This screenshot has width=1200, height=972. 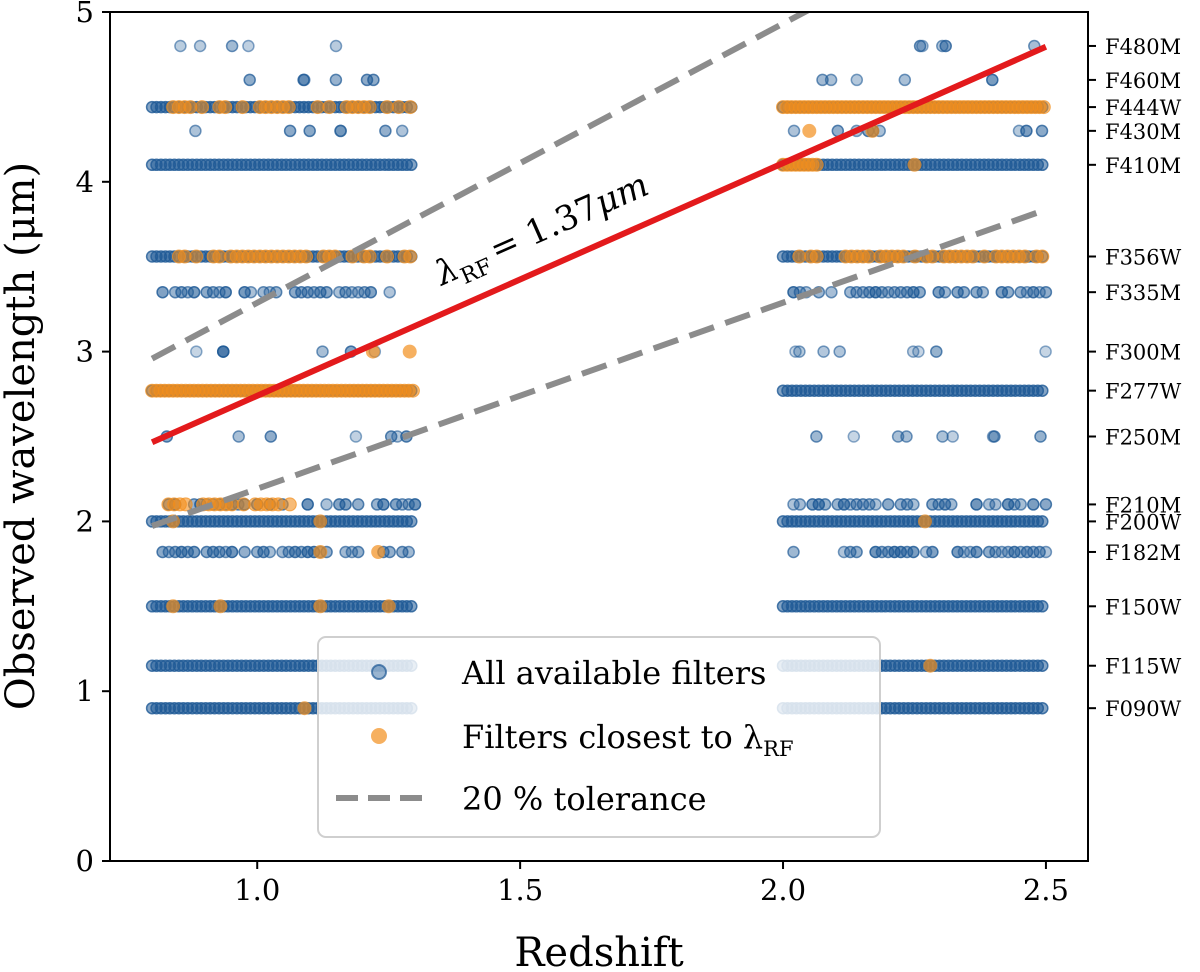 I want to click on filter-label-f277w: F277W, so click(x=1143, y=392).